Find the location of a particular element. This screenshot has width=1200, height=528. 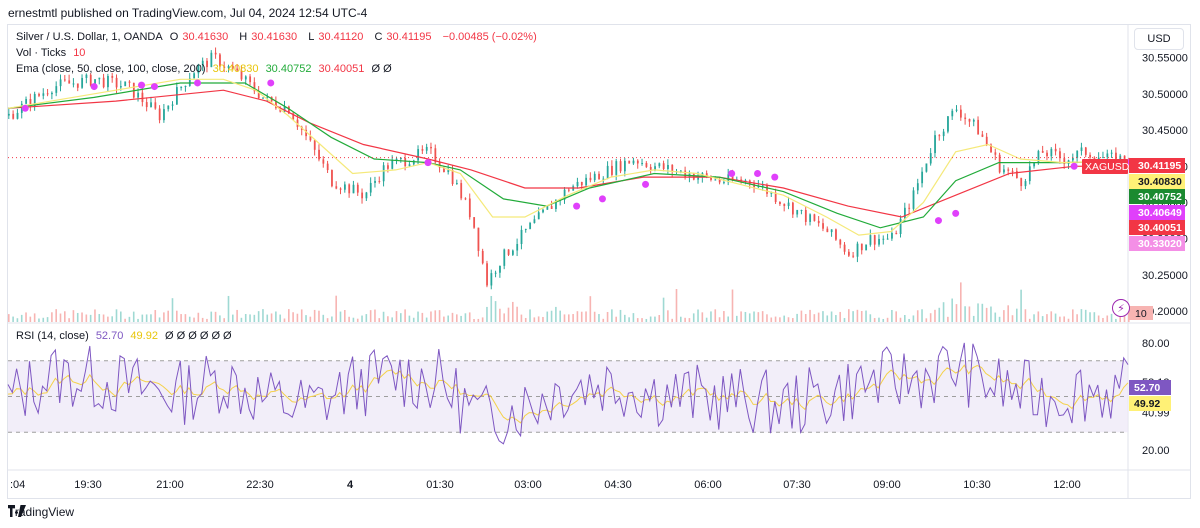

price-label: 30.33020 is located at coordinates (1160, 244).